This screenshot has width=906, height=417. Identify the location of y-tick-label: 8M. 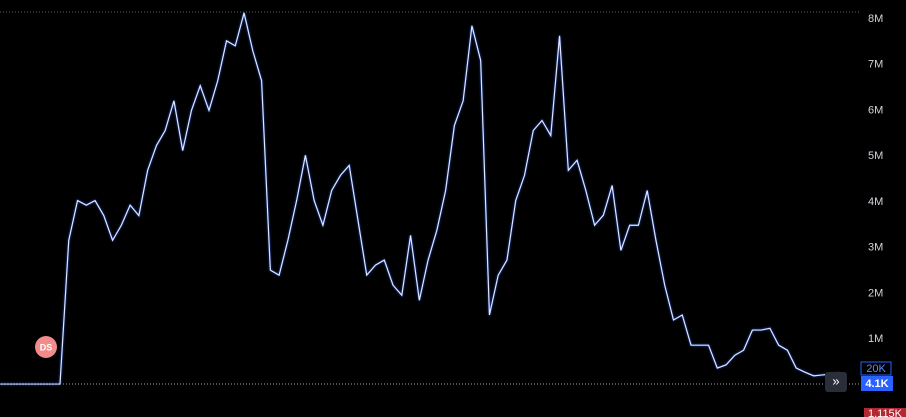
(875, 19).